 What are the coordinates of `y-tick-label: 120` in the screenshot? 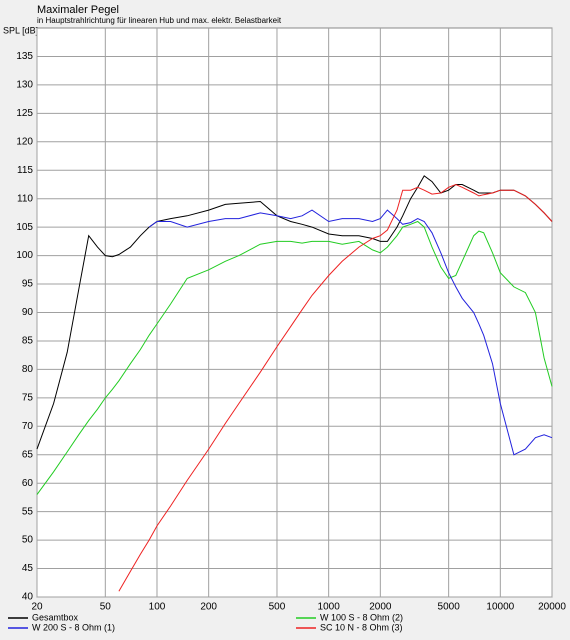 It's located at (24, 141).